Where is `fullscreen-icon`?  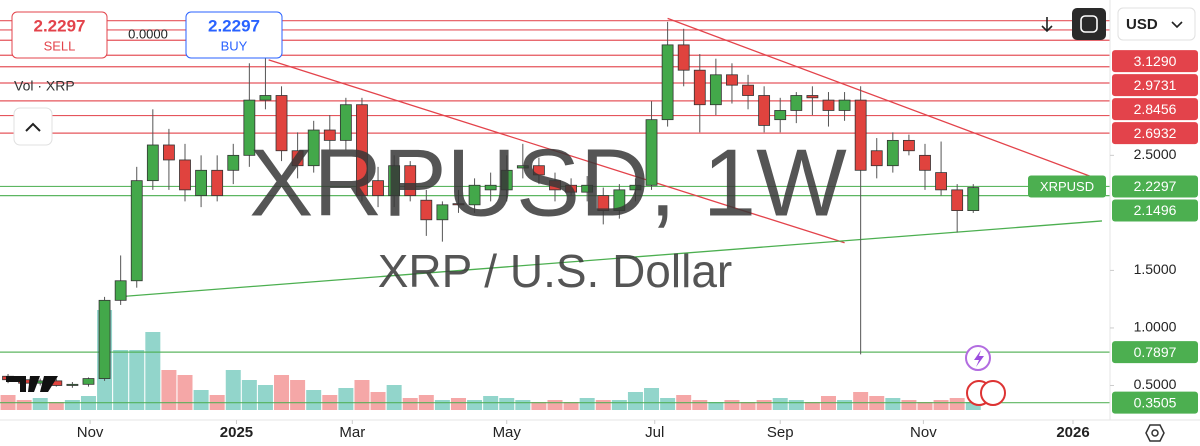
fullscreen-icon is located at coordinates (1089, 24).